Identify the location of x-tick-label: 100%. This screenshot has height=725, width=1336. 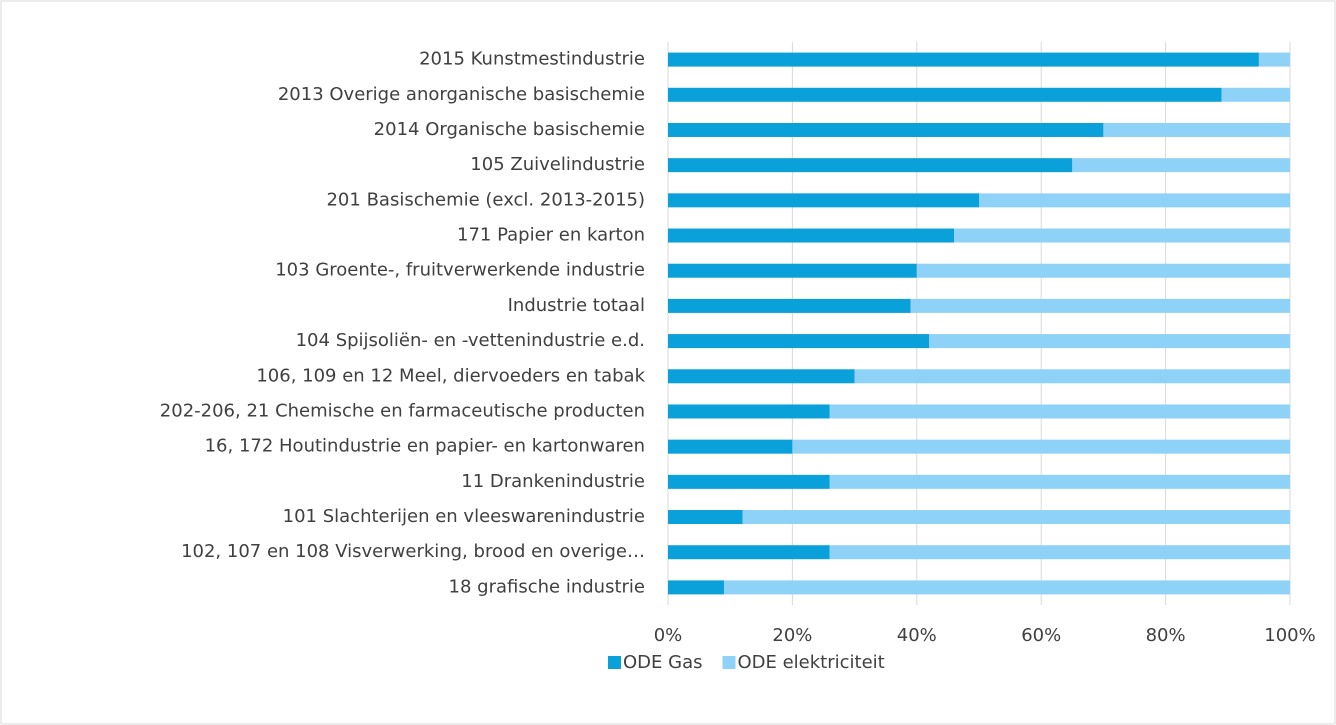
(1289, 635).